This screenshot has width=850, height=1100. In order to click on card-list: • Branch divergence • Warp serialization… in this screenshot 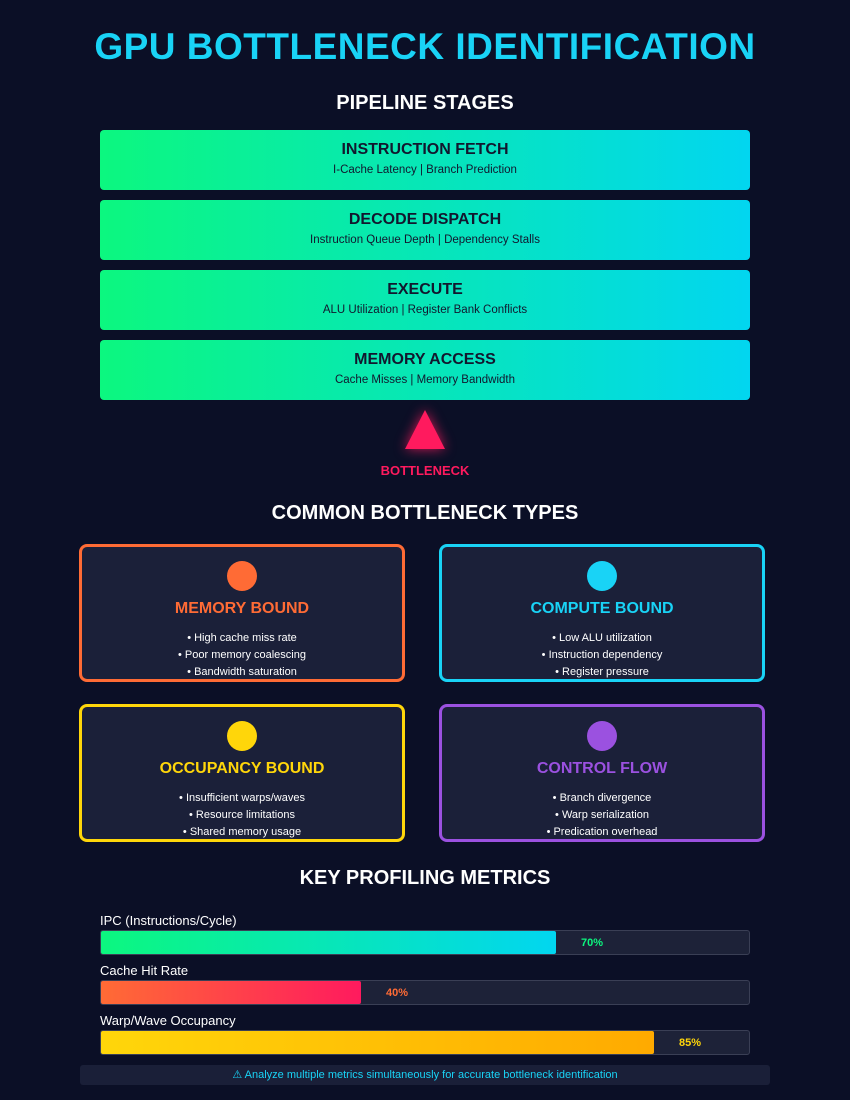, I will do `click(602, 815)`.